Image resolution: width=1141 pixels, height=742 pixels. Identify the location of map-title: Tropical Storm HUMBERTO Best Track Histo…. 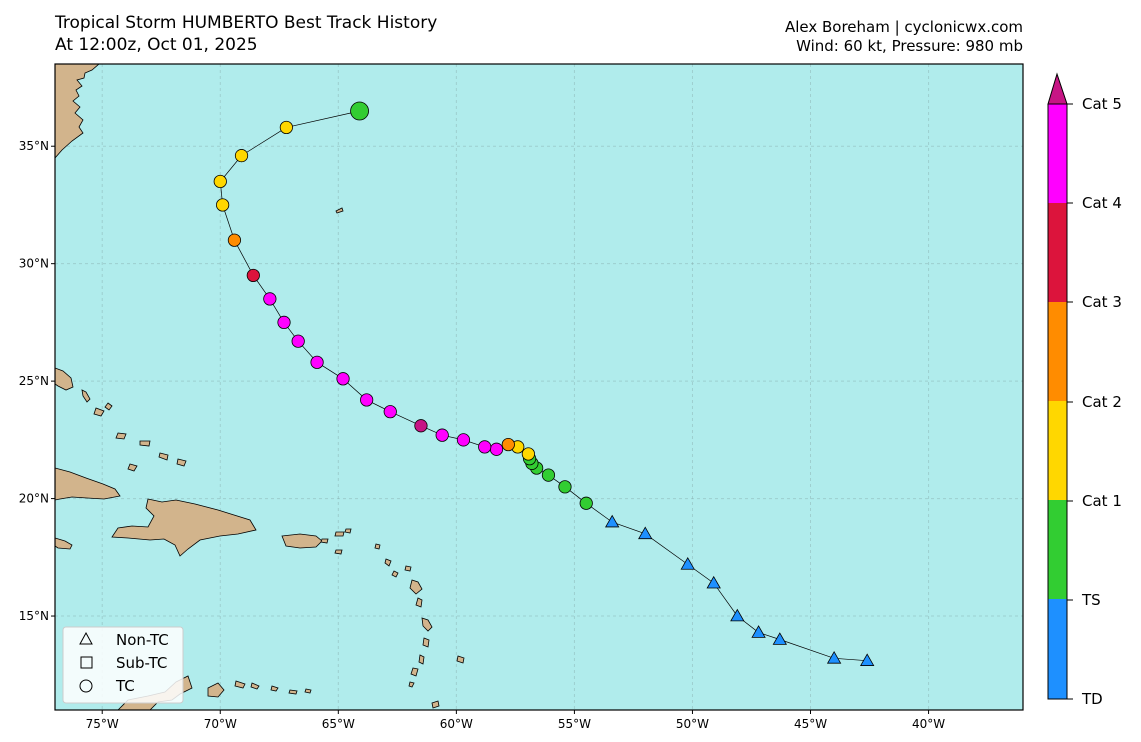
(246, 23).